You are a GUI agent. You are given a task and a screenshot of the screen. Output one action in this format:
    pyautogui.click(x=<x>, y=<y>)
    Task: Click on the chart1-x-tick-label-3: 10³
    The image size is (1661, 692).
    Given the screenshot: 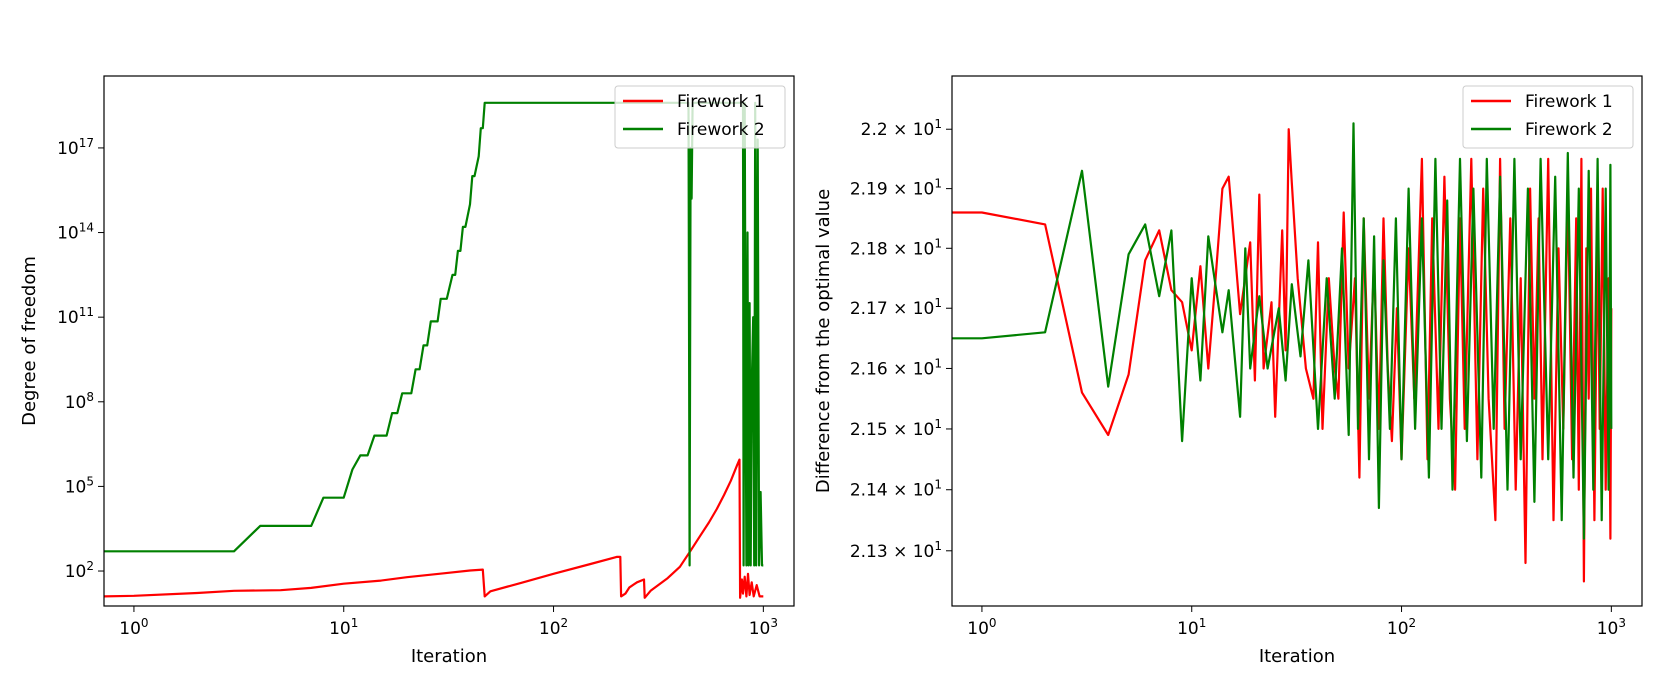 What is the action you would take?
    pyautogui.click(x=1611, y=627)
    